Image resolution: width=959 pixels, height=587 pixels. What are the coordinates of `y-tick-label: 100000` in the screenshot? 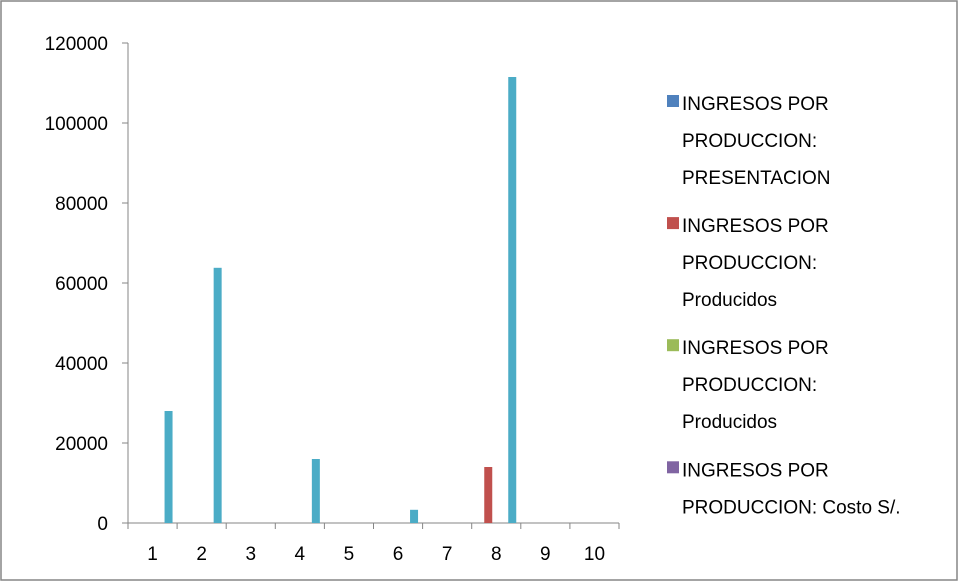 It's located at (76, 124).